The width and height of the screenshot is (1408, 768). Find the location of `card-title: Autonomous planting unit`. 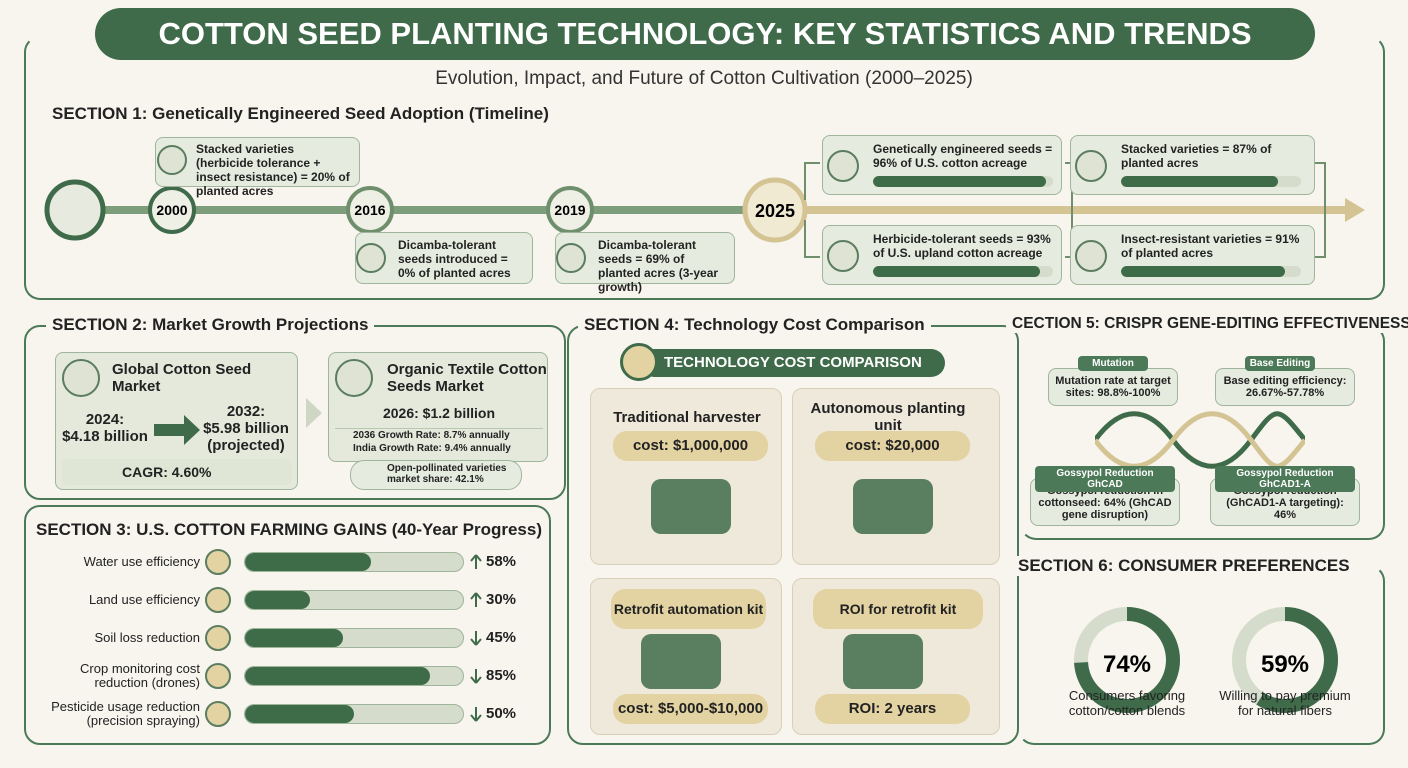

card-title: Autonomous planting unit is located at coordinates (888, 417).